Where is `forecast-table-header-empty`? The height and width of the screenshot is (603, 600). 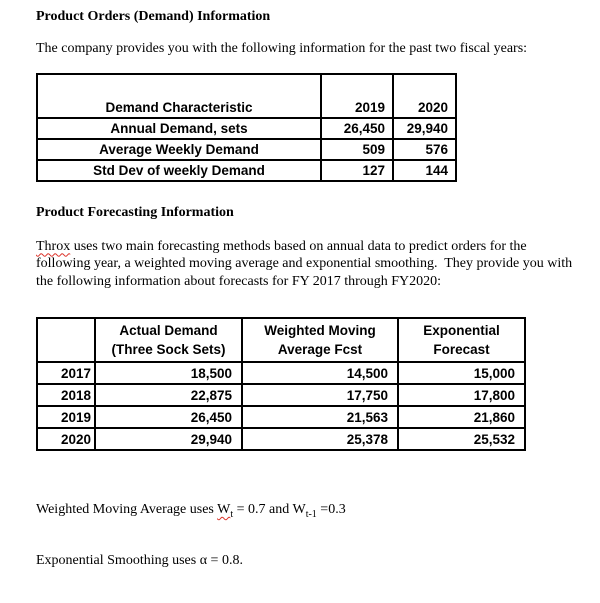
forecast-table-header-empty is located at coordinates (66, 340).